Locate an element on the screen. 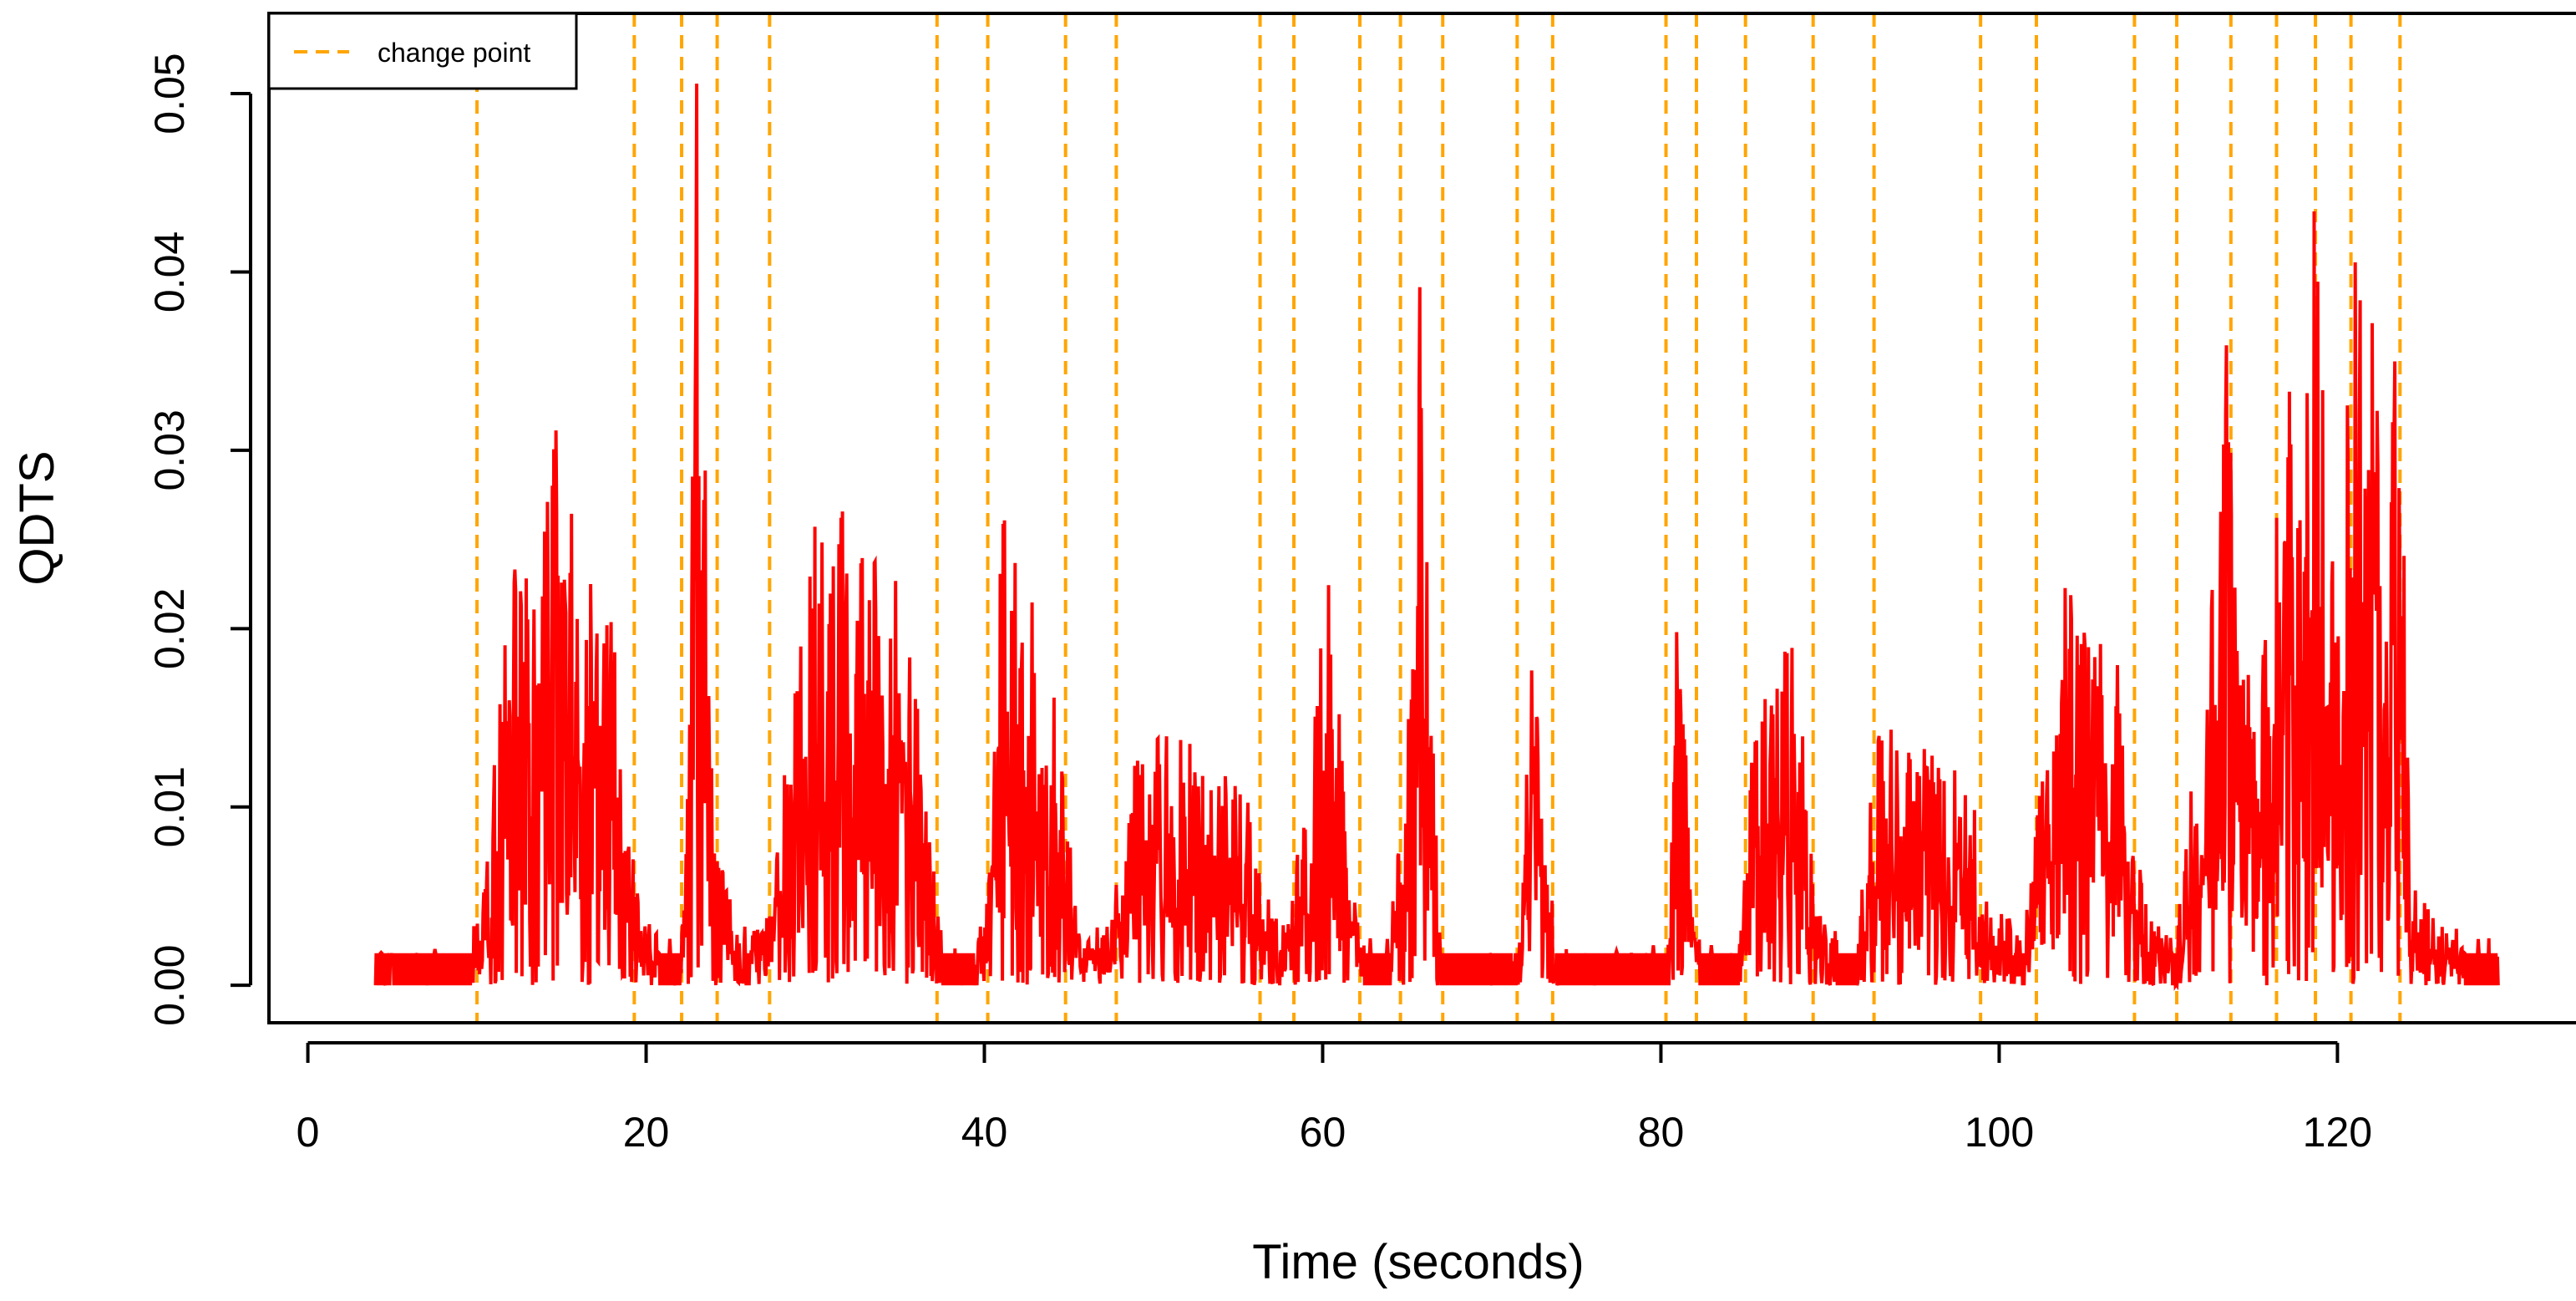 Image resolution: width=2576 pixels, height=1301 pixels. x-tick-label: 120 is located at coordinates (2337, 1132).